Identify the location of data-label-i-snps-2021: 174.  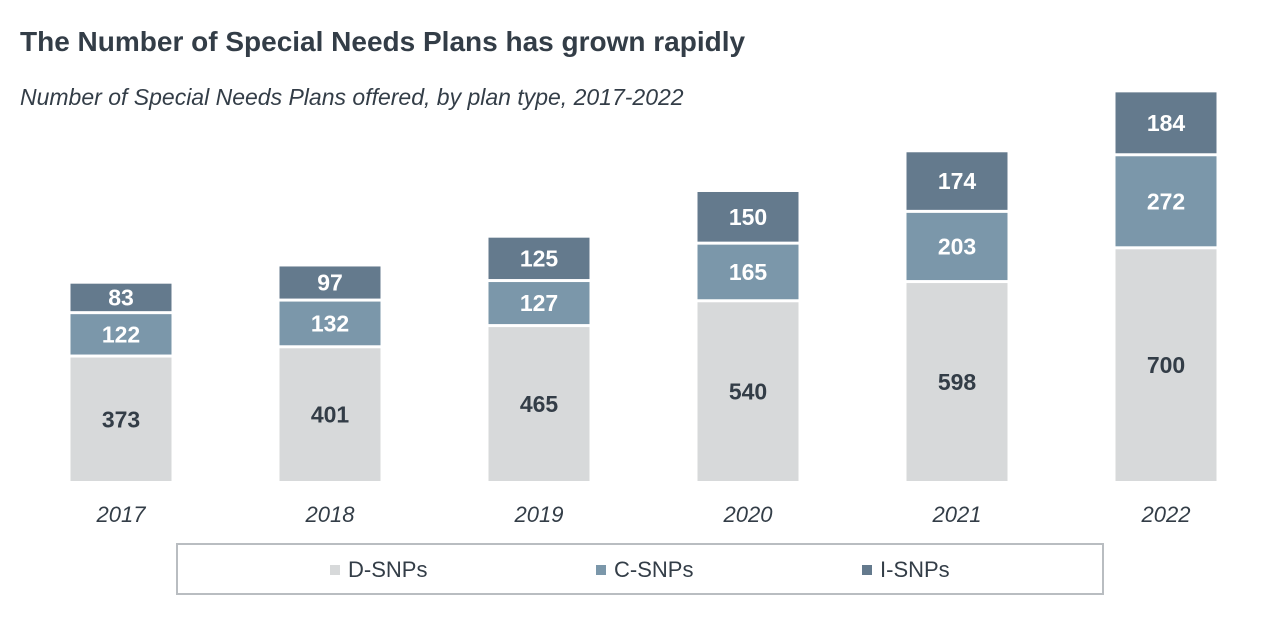
(957, 181).